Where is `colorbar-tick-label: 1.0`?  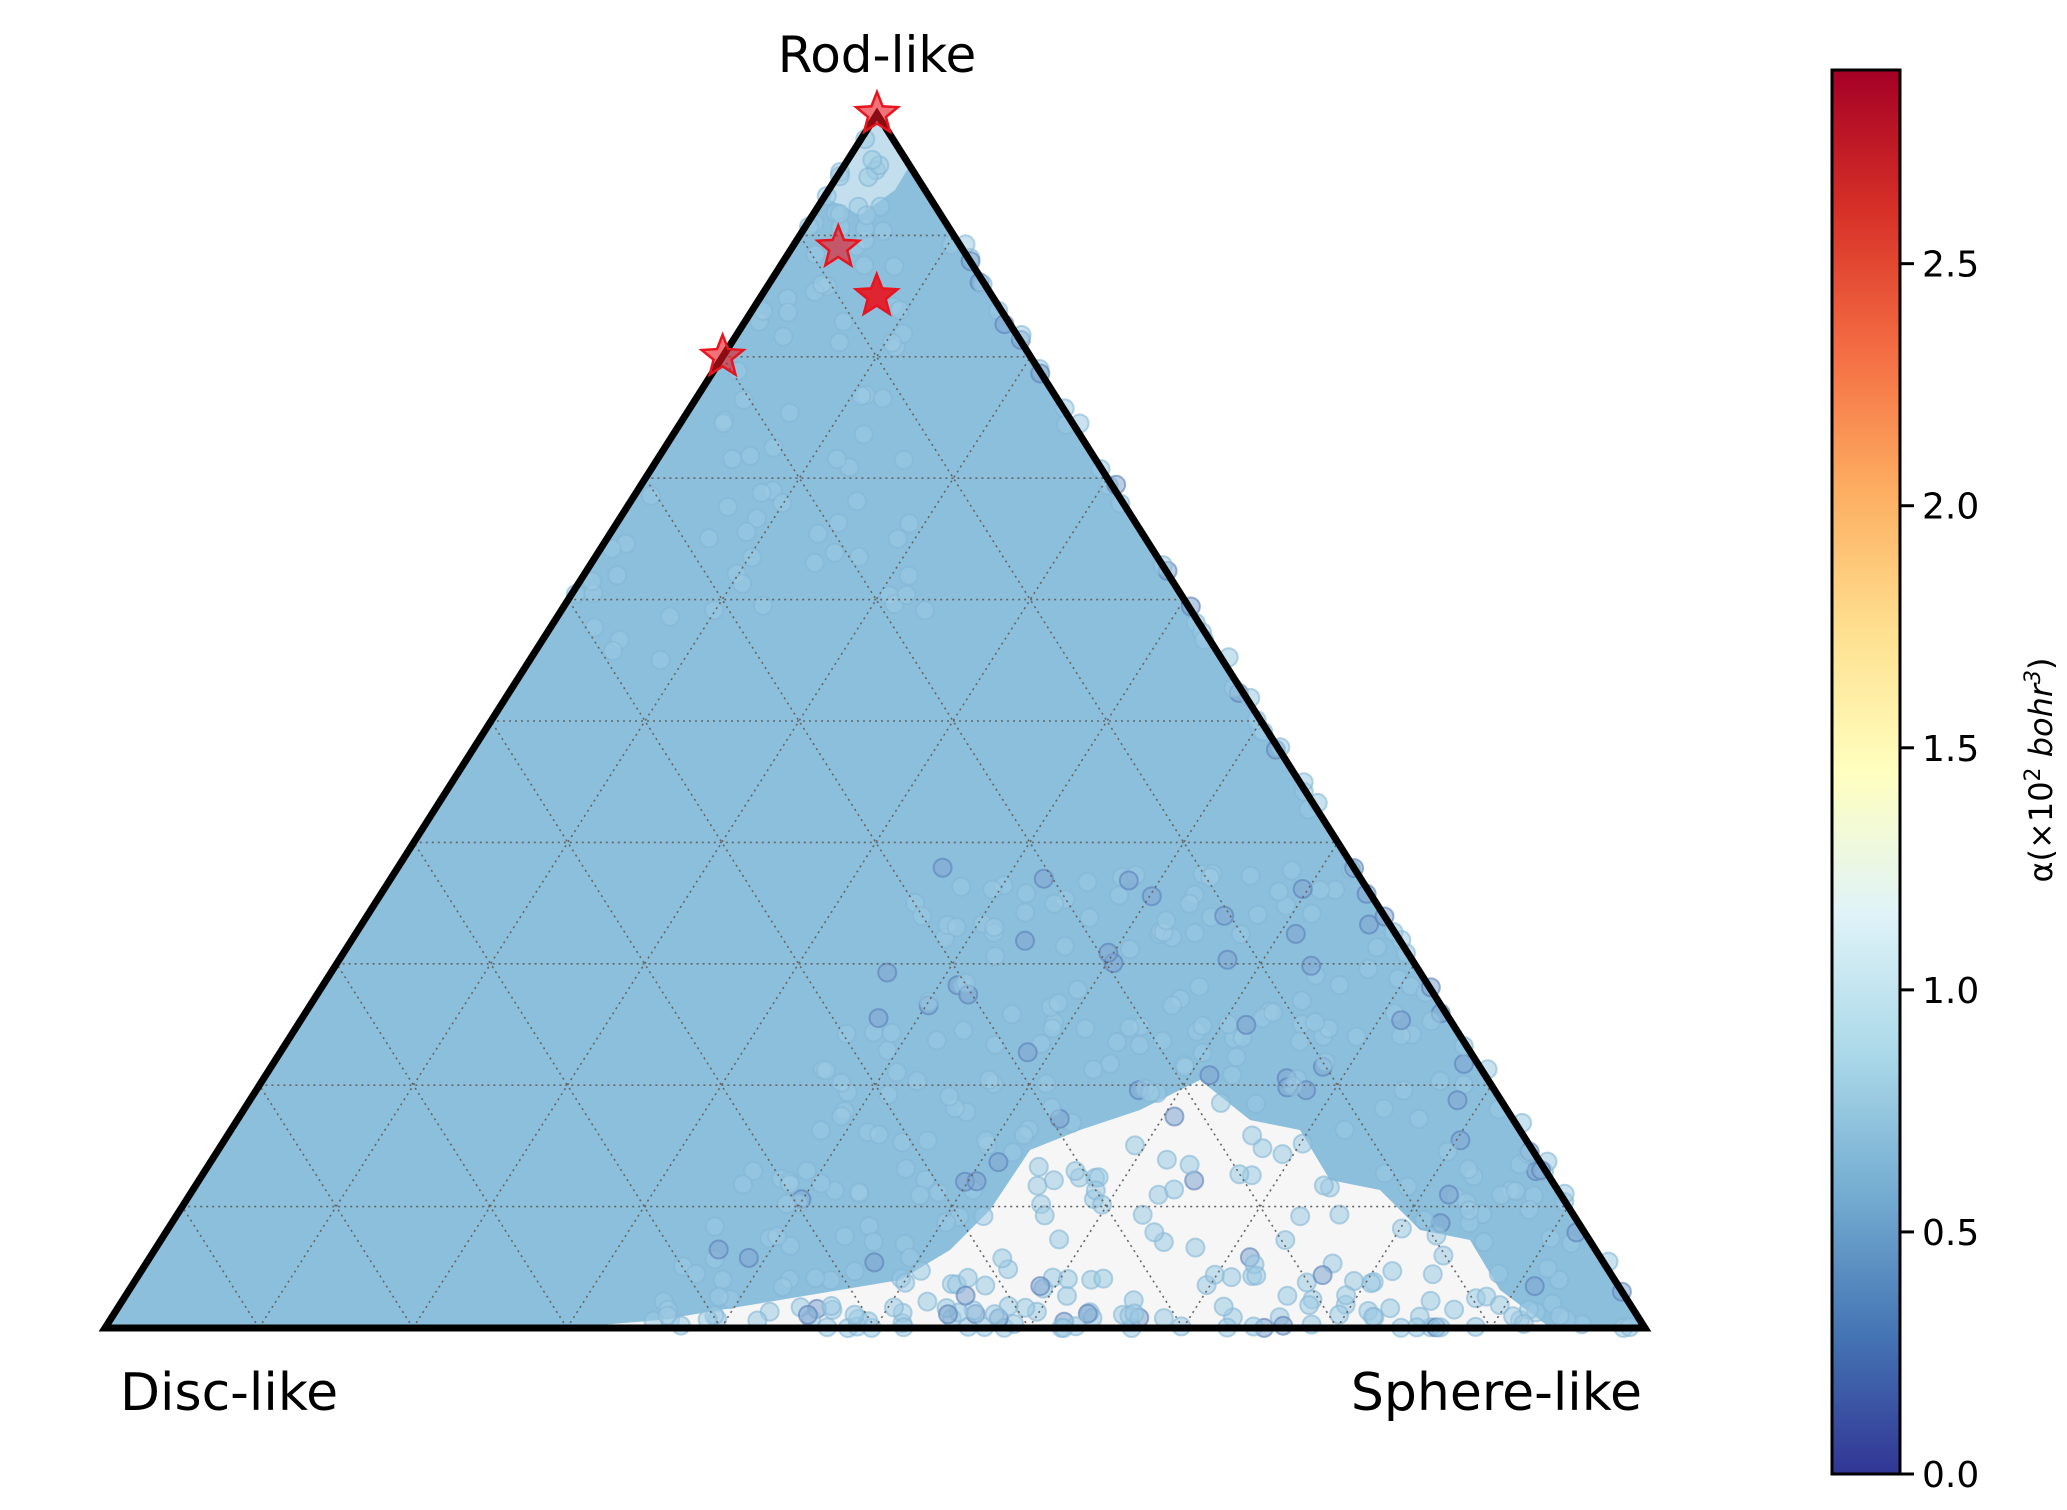
colorbar-tick-label: 1.0 is located at coordinates (1950, 991).